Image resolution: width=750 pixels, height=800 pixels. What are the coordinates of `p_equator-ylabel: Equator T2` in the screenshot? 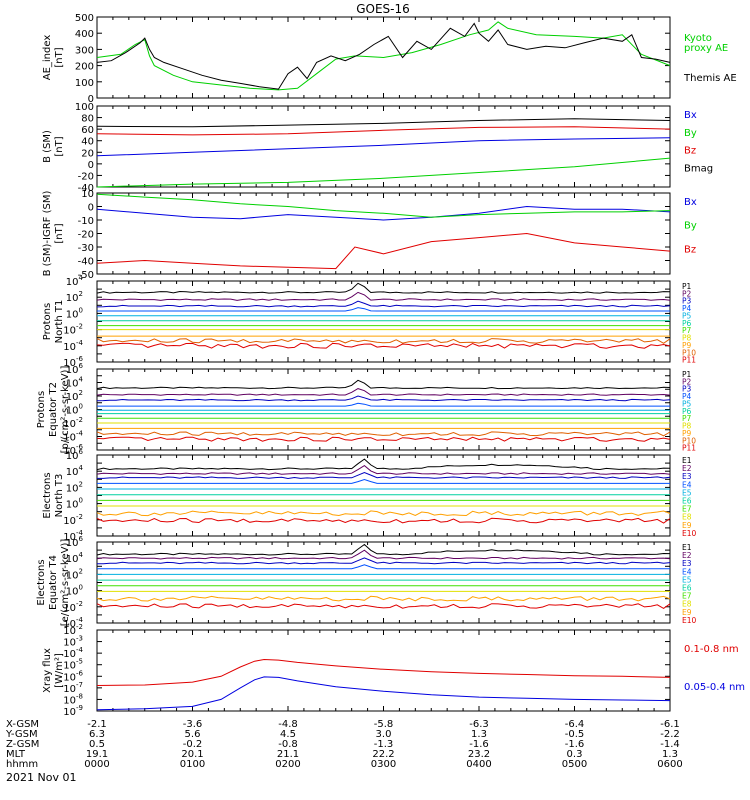 It's located at (53, 409).